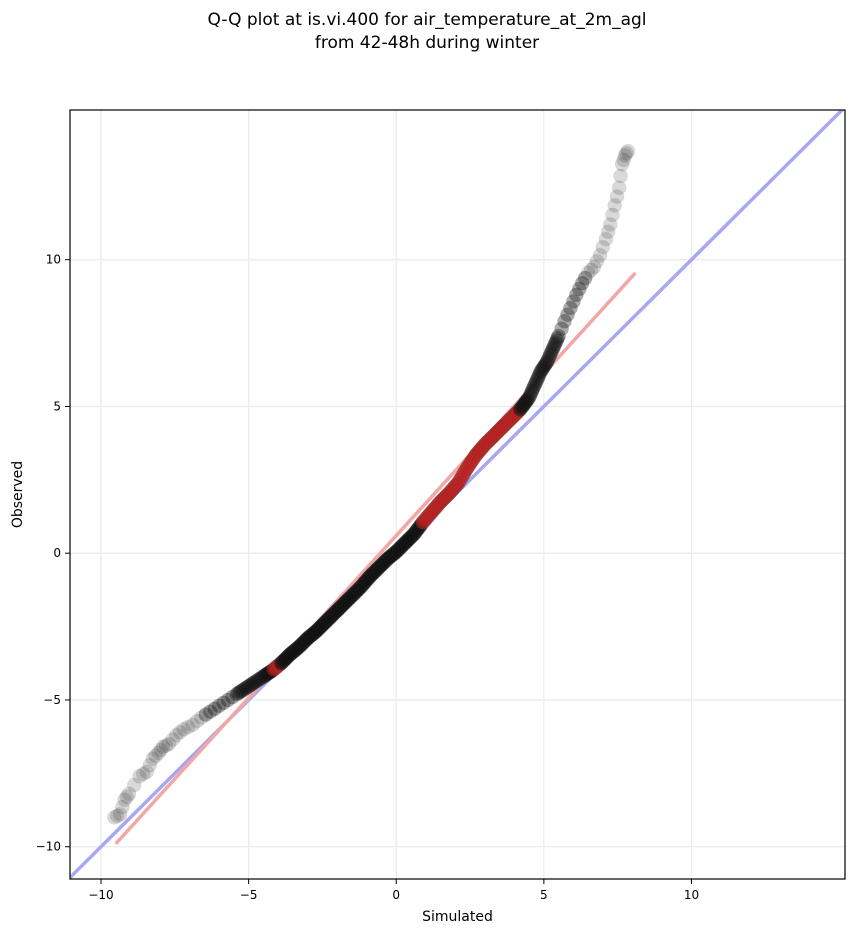  Describe the element at coordinates (544, 895) in the screenshot. I see `x-tick-label: 5` at that location.